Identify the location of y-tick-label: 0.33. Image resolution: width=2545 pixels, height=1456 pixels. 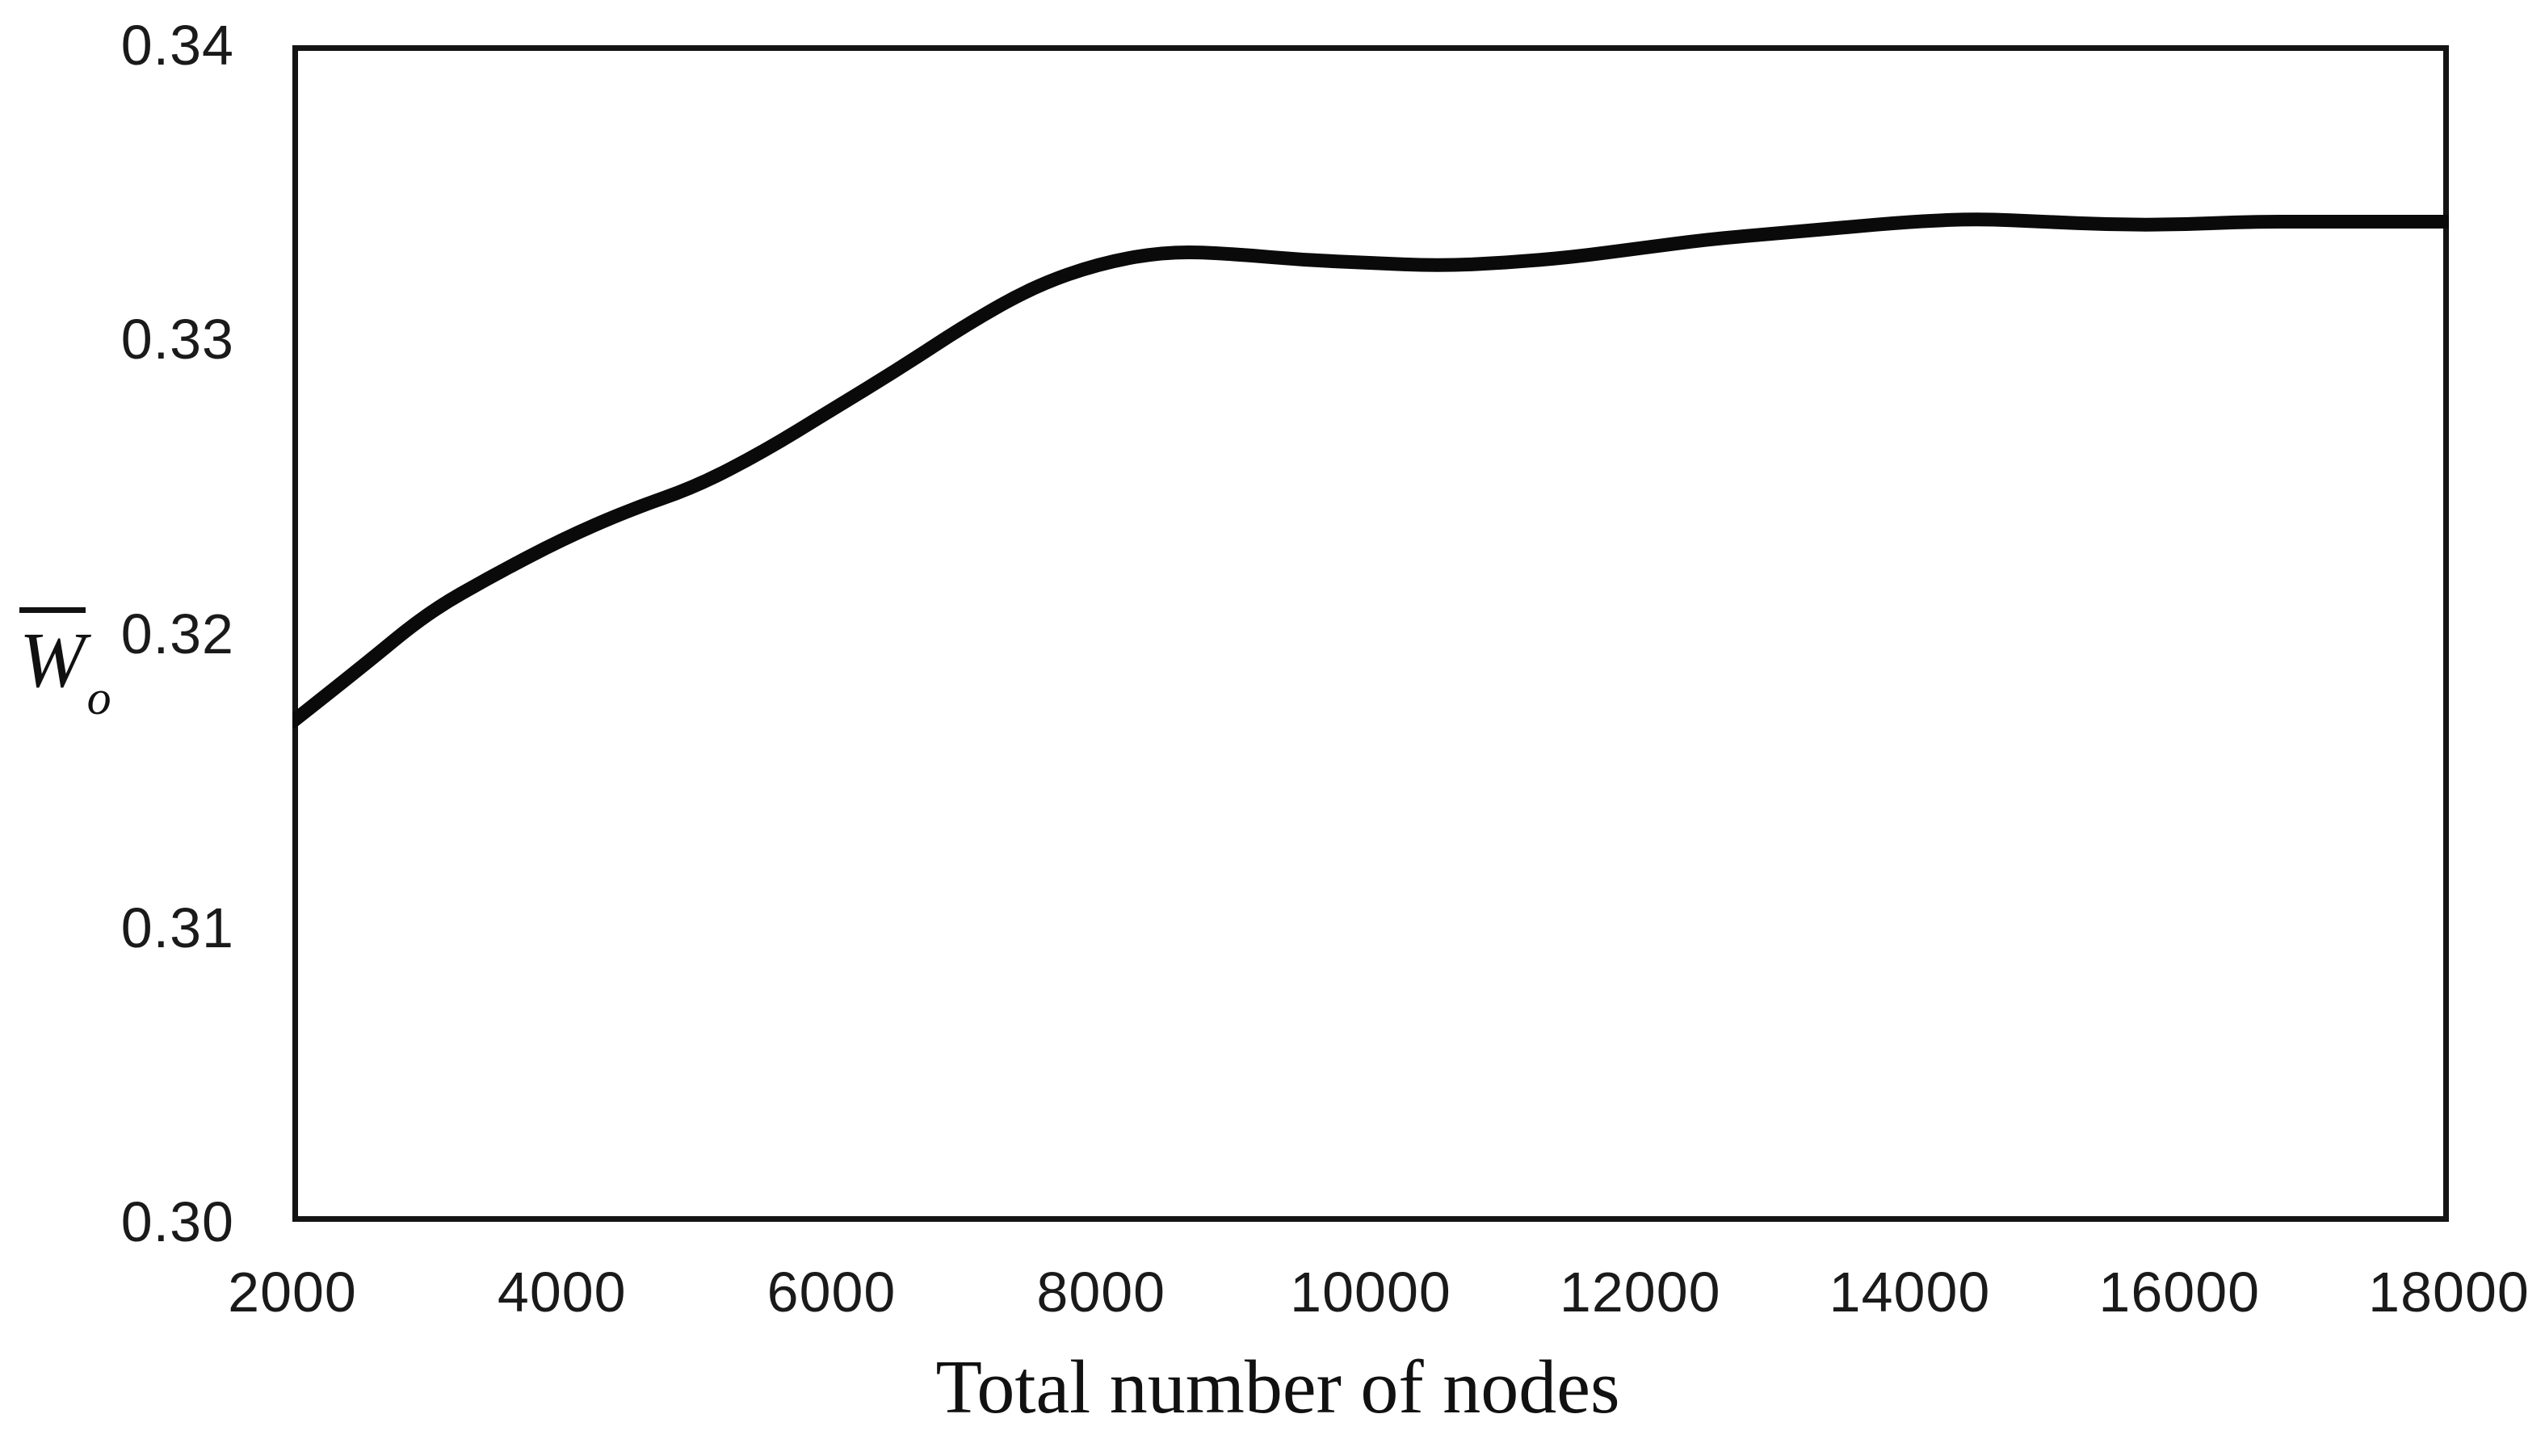
(177, 339).